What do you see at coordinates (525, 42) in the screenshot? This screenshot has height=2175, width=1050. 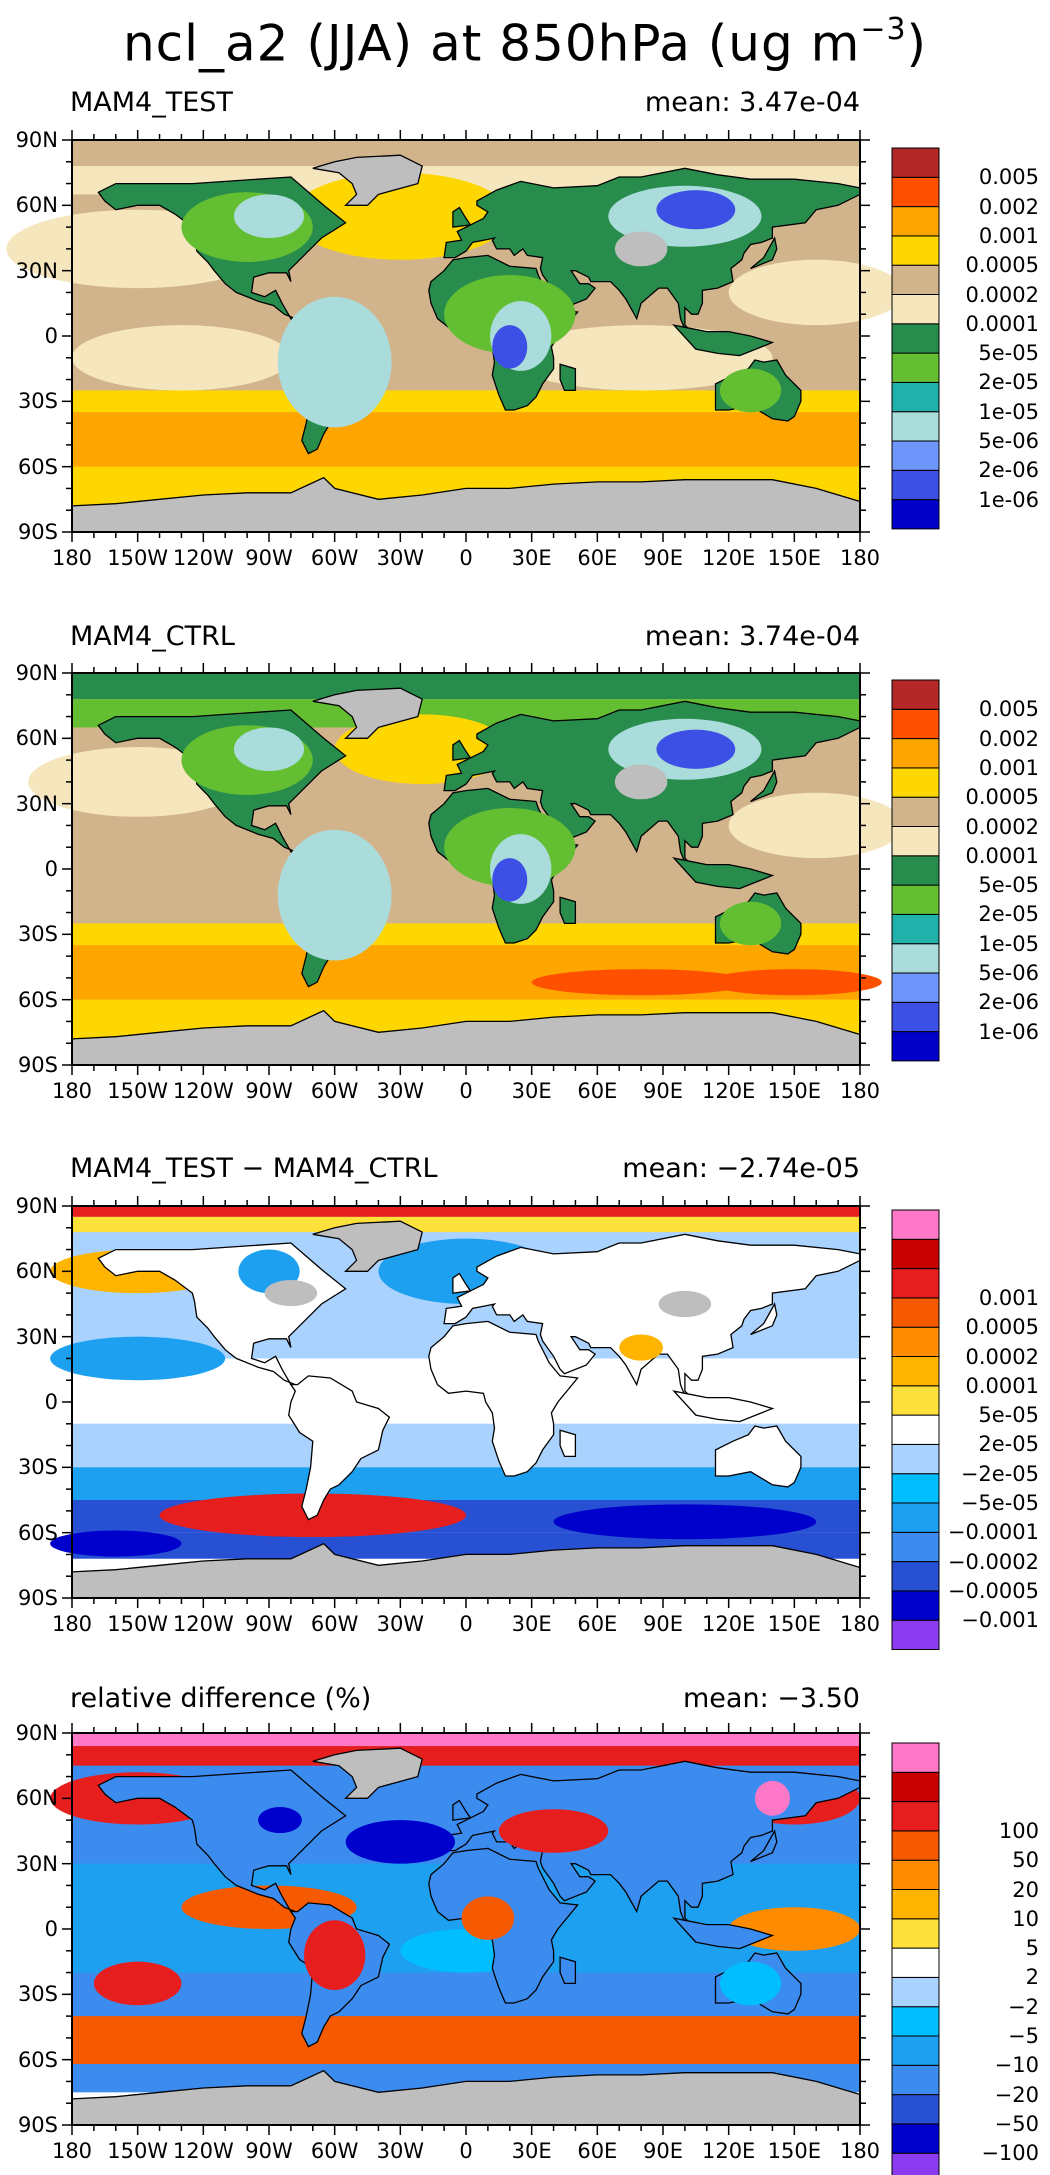 I see `figure-title: ncl_a2 (JJA) at 850hPa (ug m−3)` at bounding box center [525, 42].